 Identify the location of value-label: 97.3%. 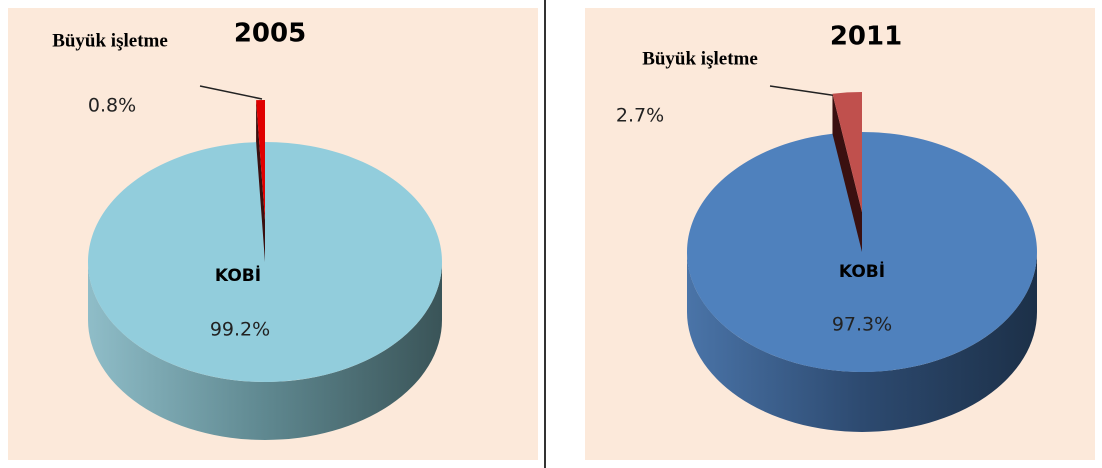
(862, 325).